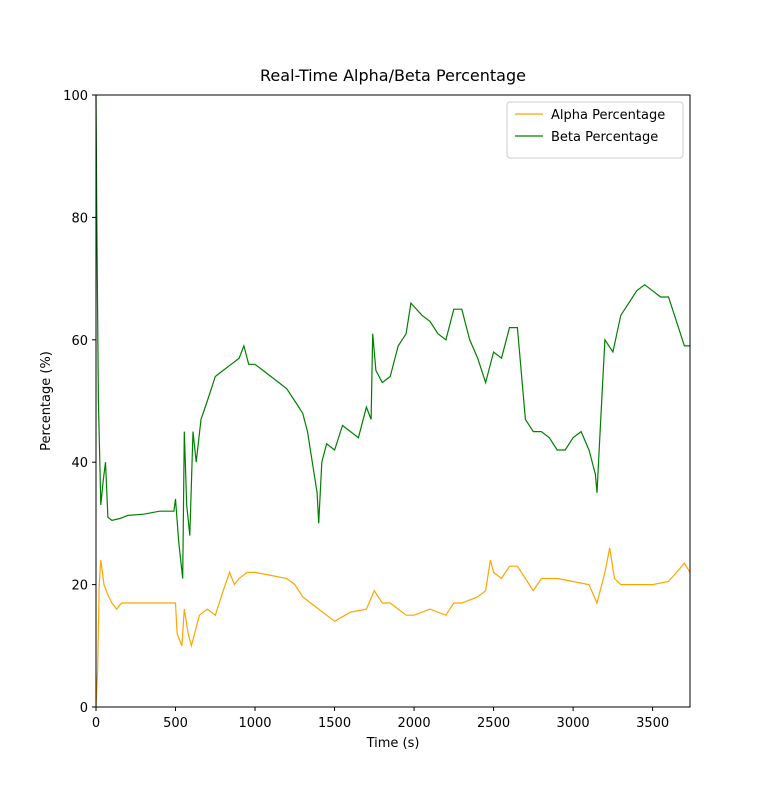  What do you see at coordinates (254, 723) in the screenshot?
I see `x-tick-label: 1000` at bounding box center [254, 723].